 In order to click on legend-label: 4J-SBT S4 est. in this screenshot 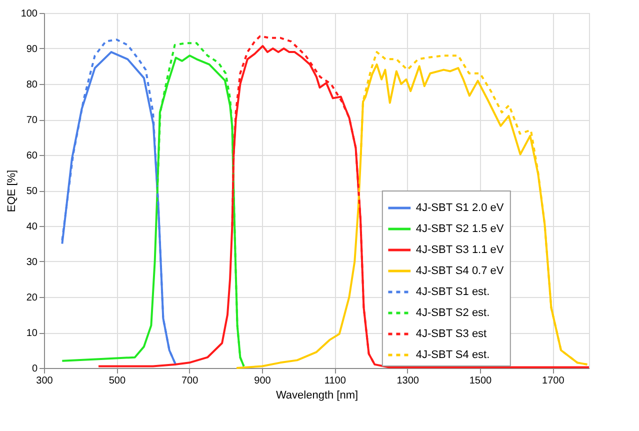, I will do `click(453, 355)`.